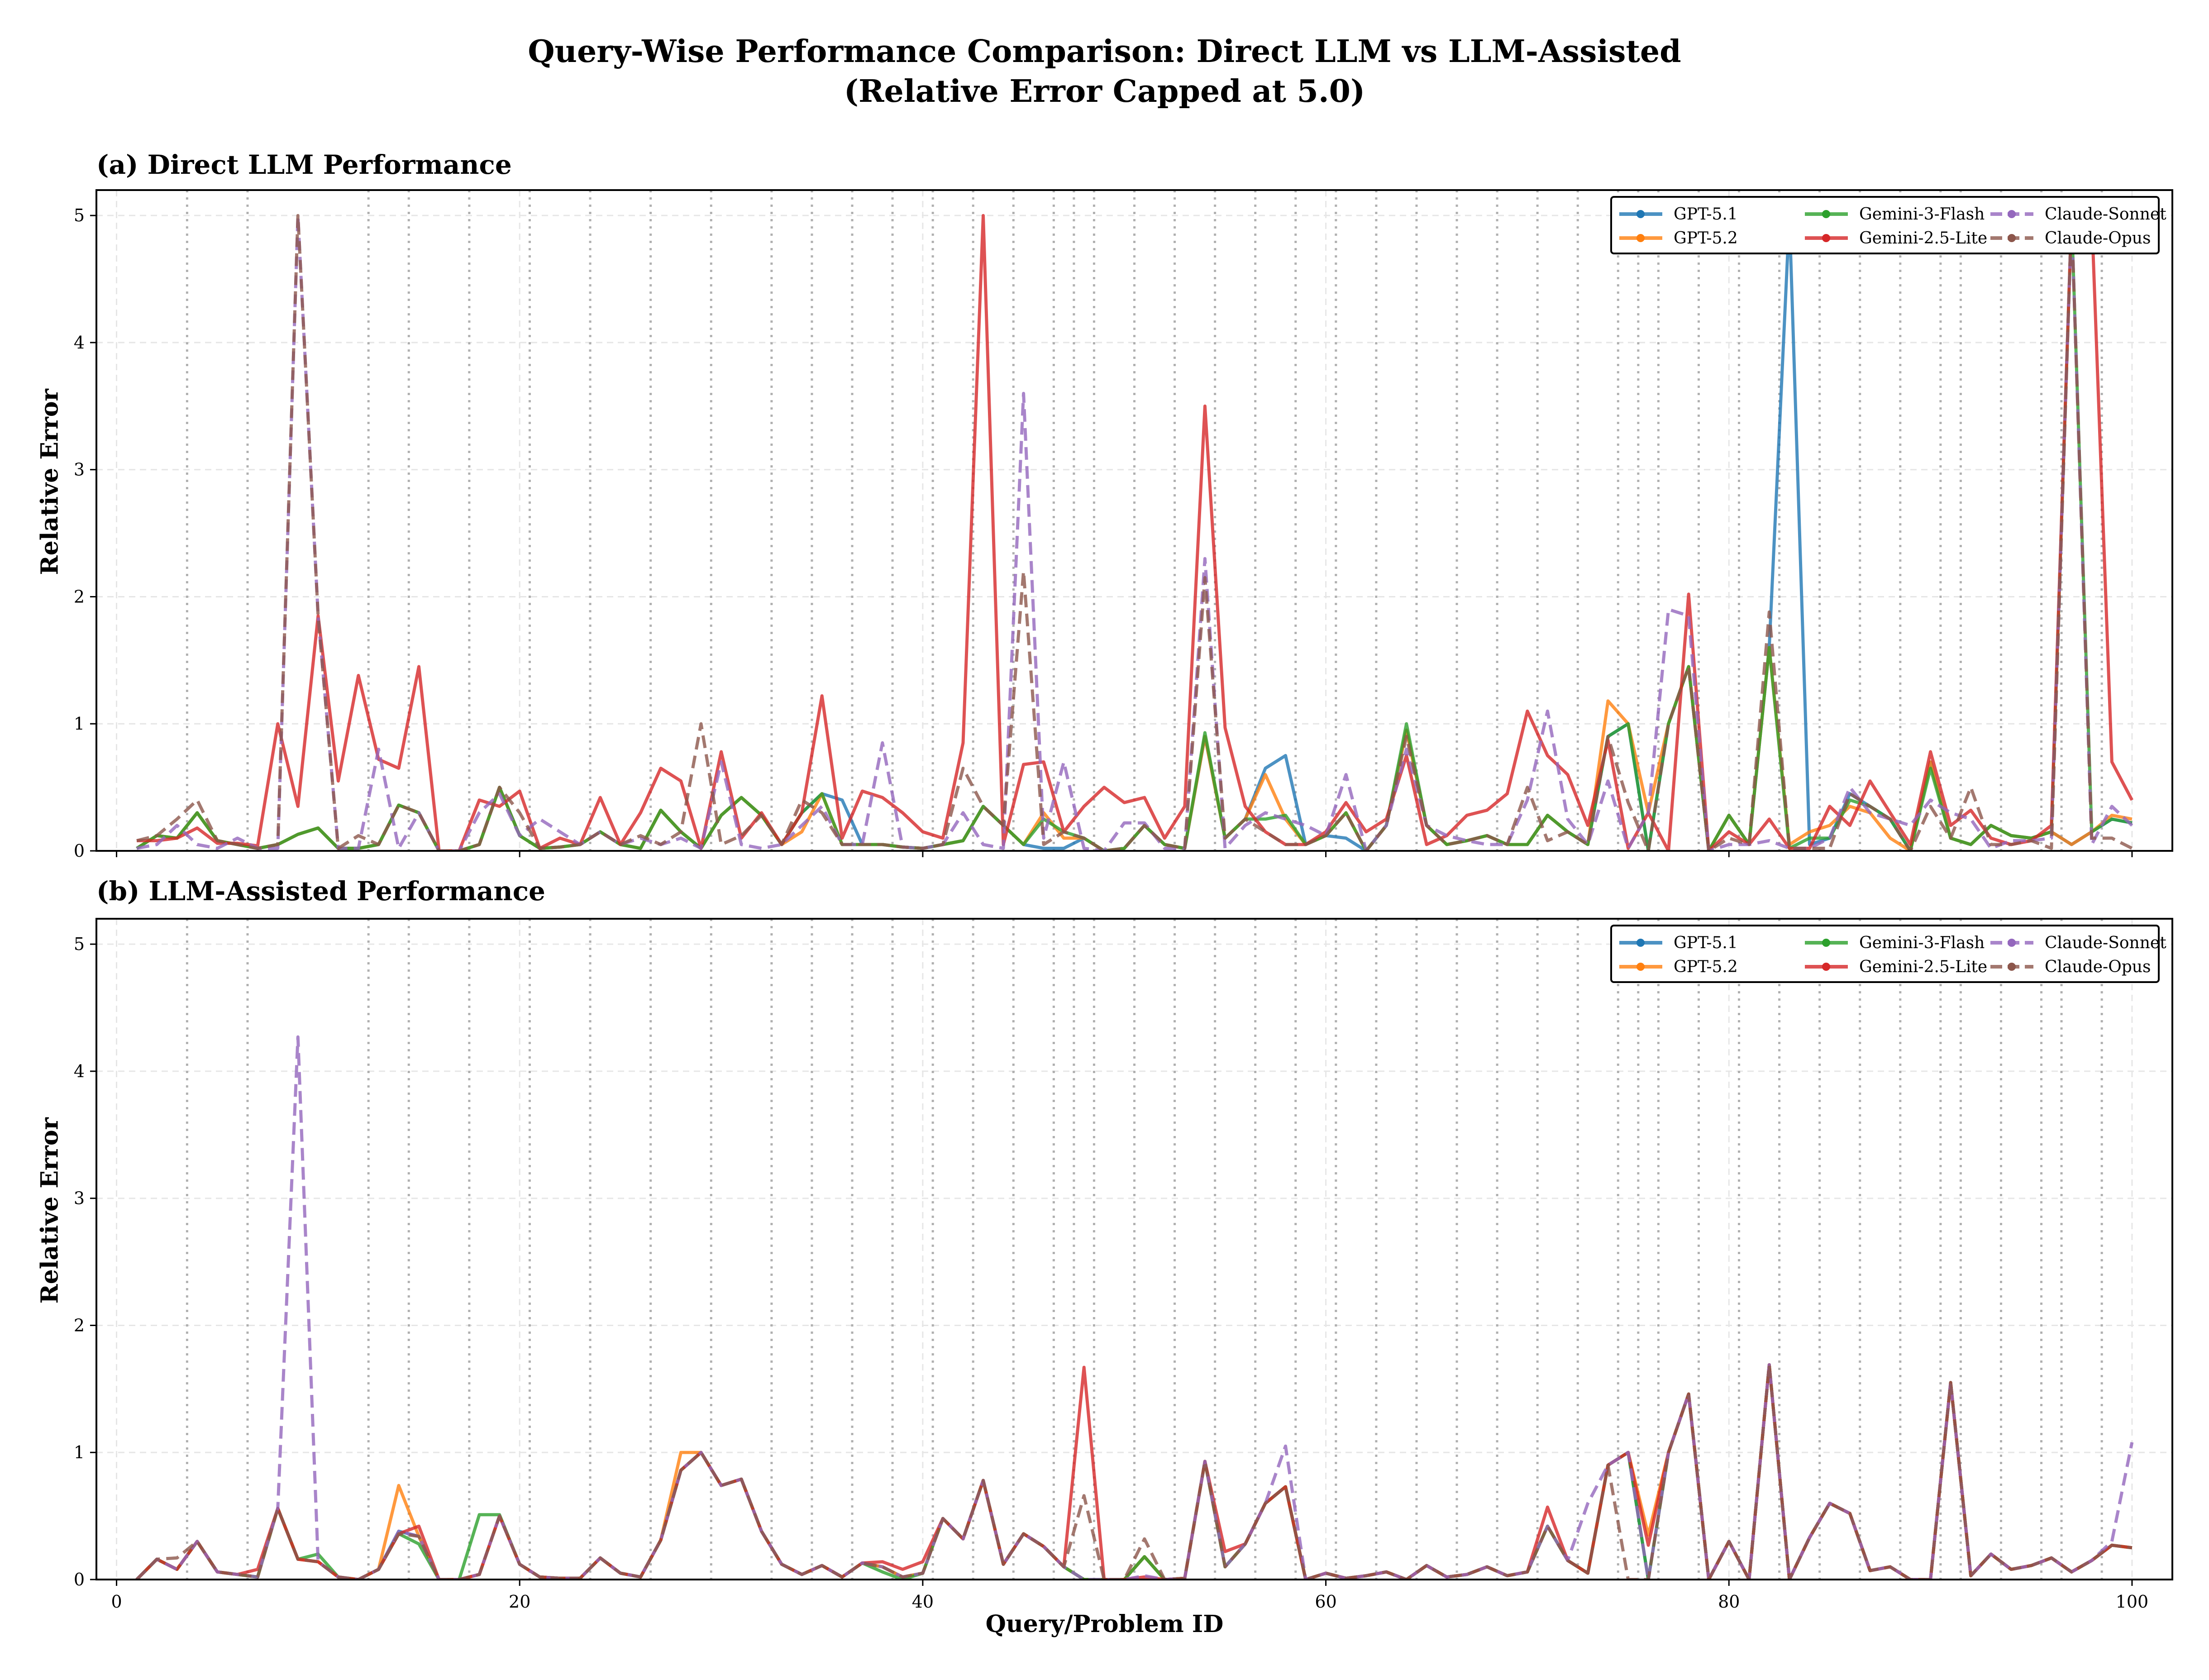 The height and width of the screenshot is (1680, 2209). I want to click on x-tick-label: 60, so click(1325, 1602).